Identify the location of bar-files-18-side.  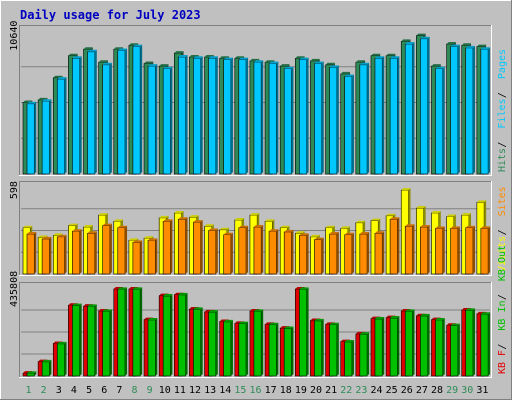
(292, 120).